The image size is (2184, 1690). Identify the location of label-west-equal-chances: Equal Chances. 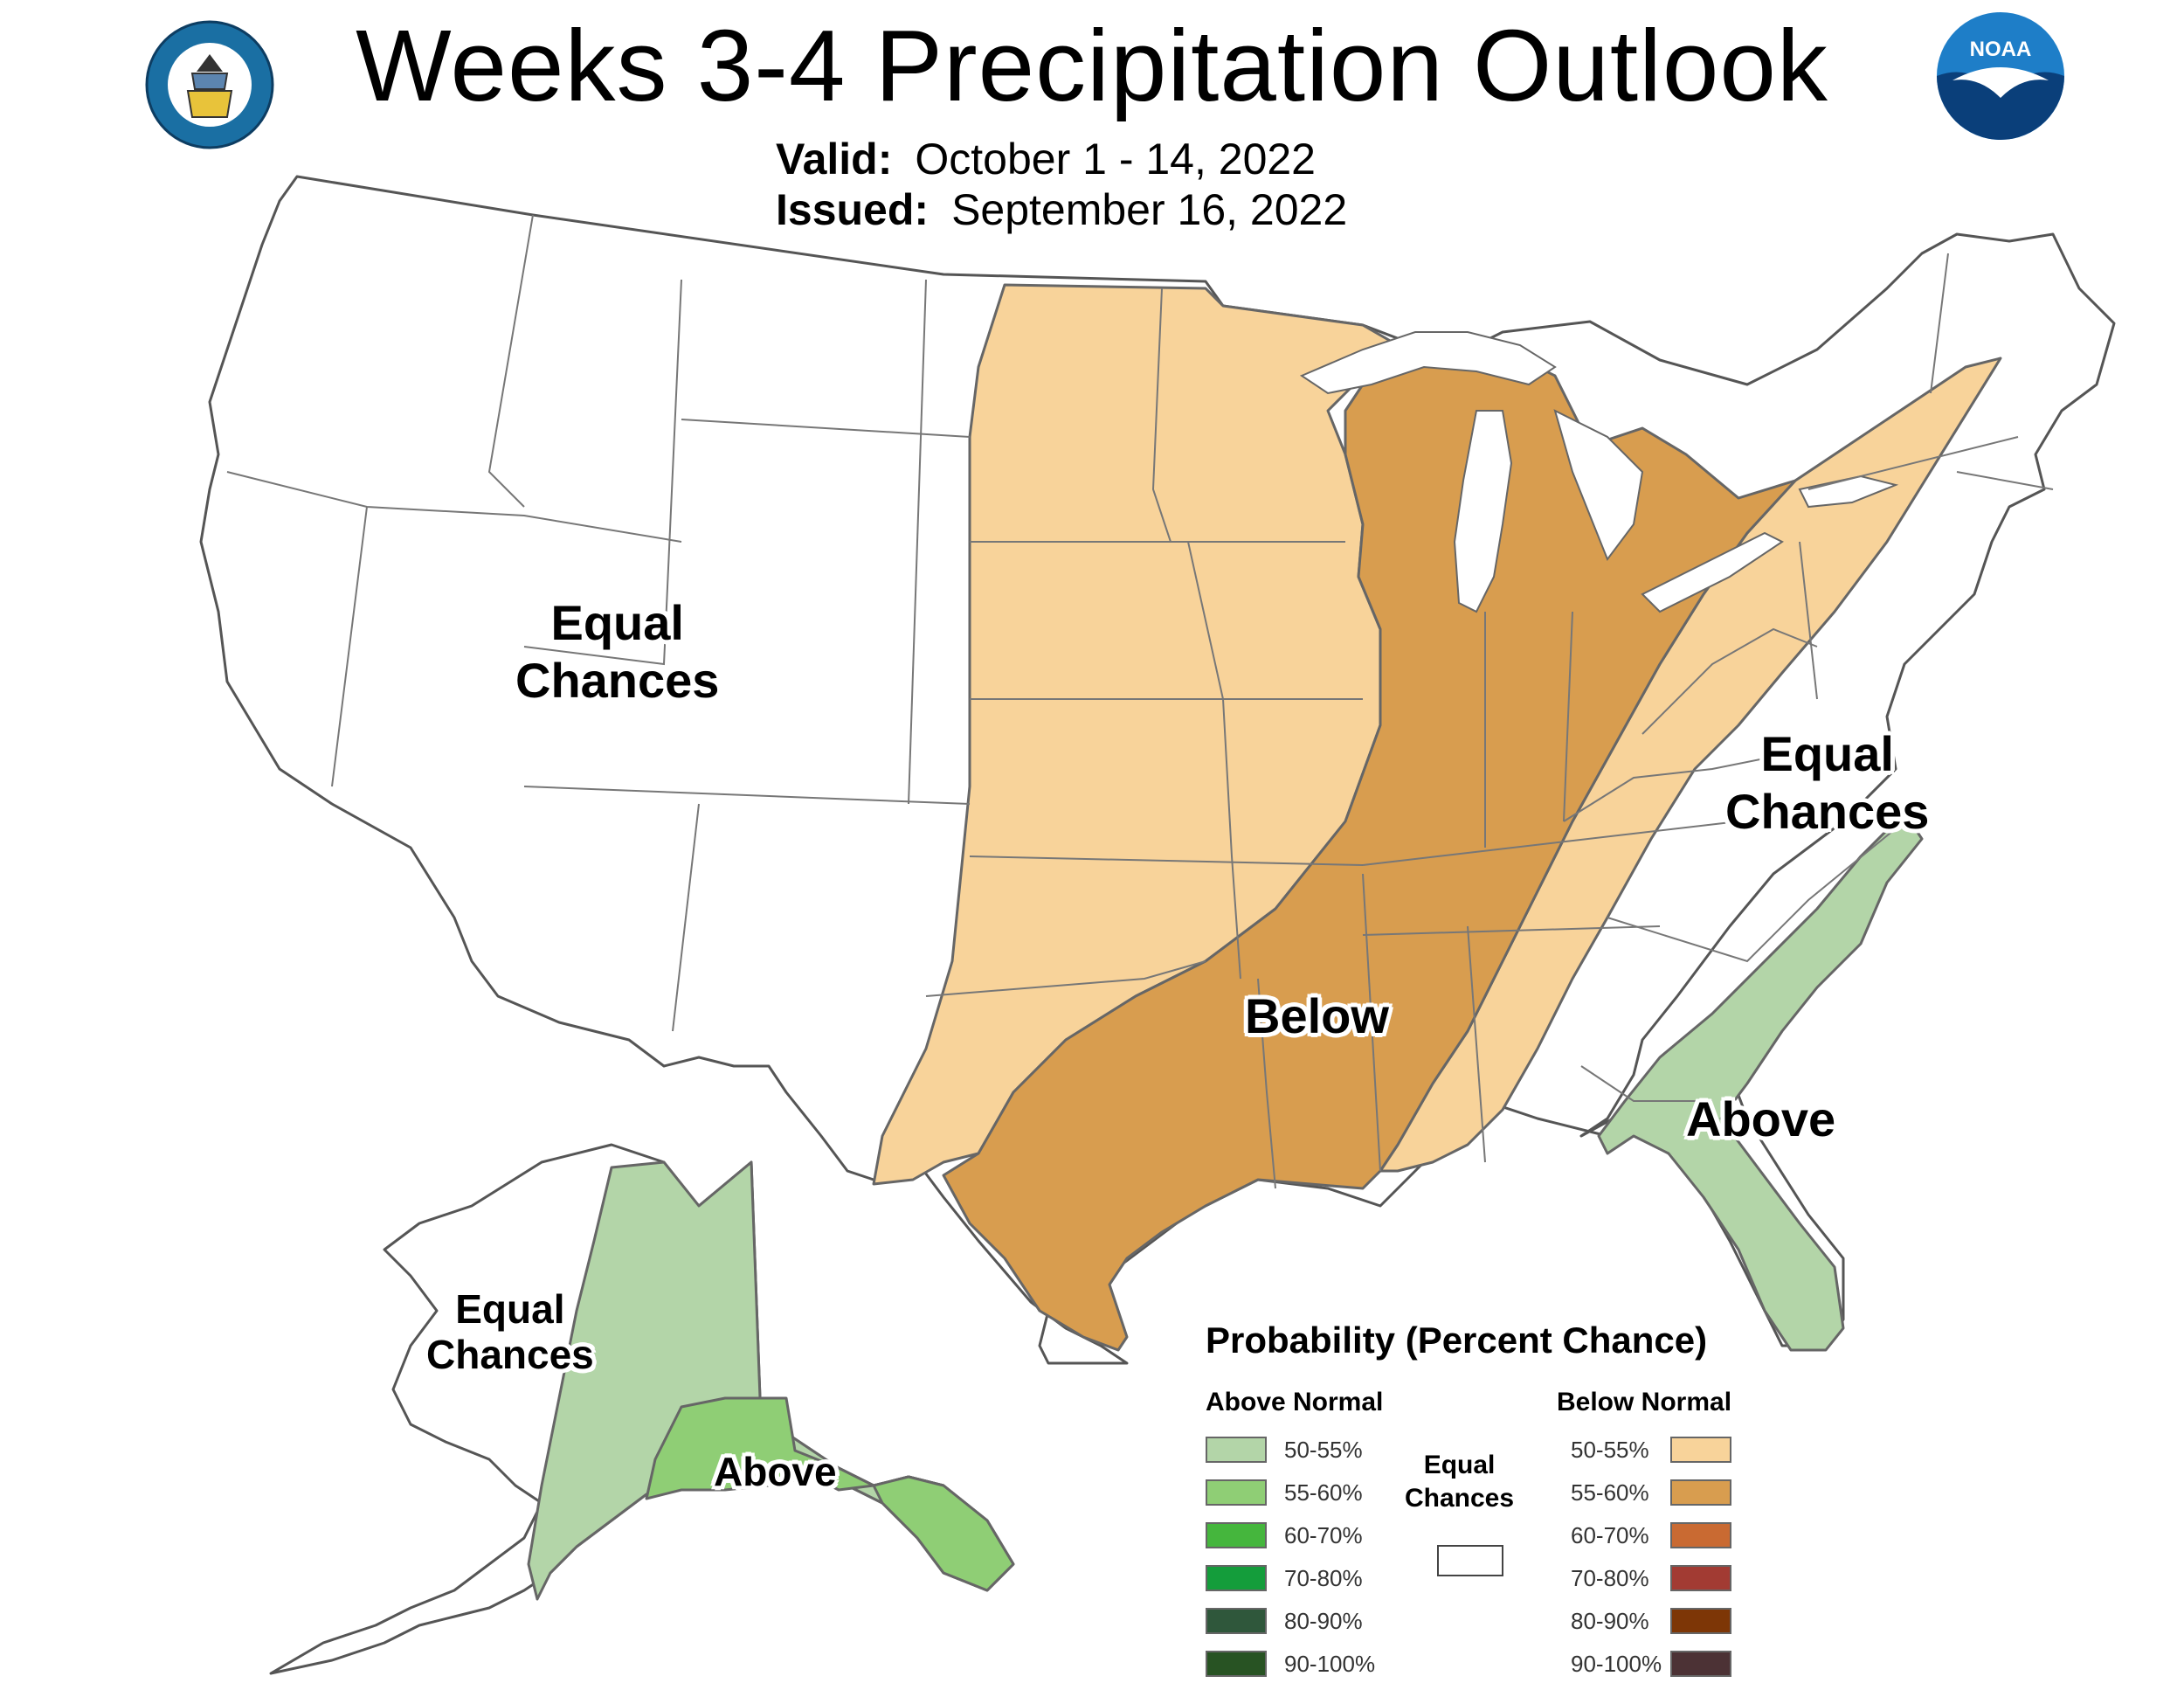
(617, 651).